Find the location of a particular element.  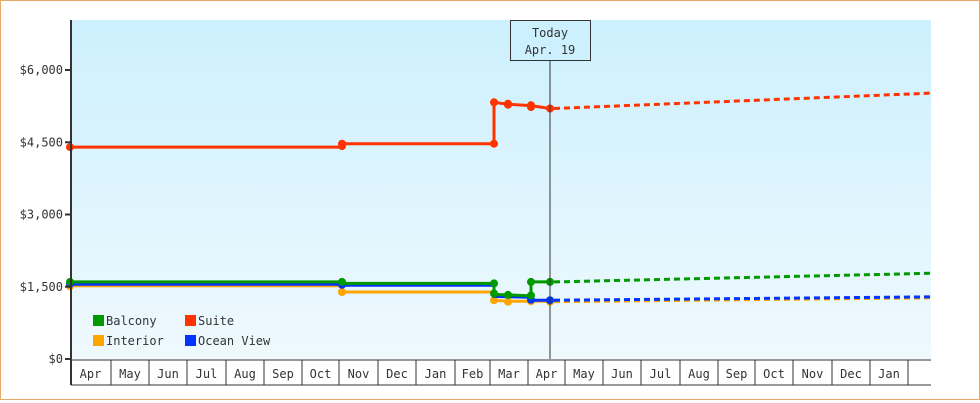

y-tick-label: $1,500 is located at coordinates (41, 287).